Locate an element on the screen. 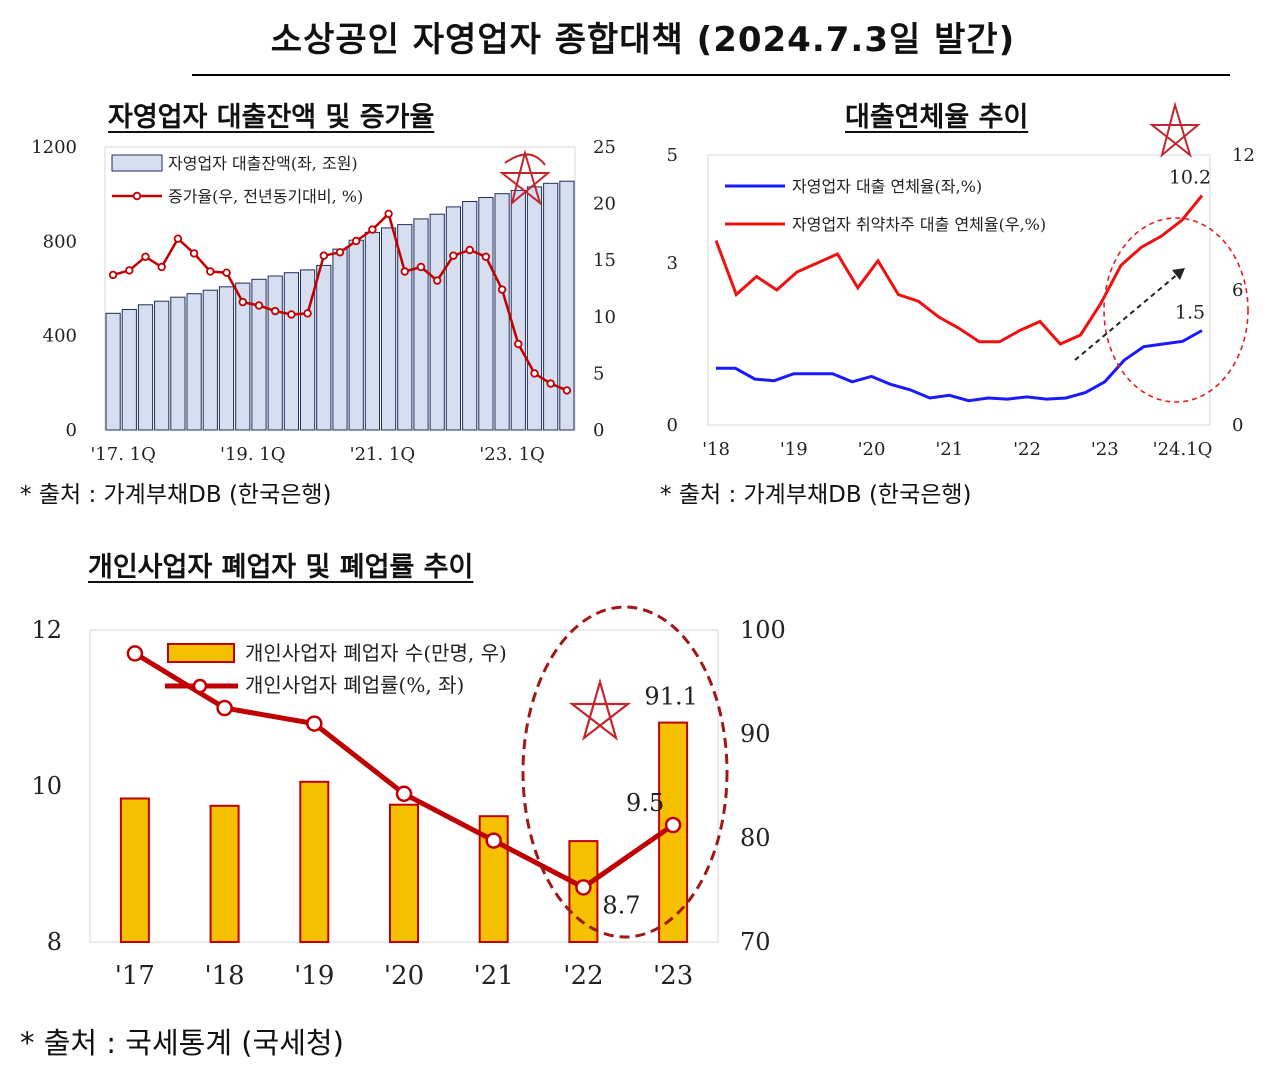  legend-line-label: 개인사업자 폐업률(%, 좌) is located at coordinates (354, 685).